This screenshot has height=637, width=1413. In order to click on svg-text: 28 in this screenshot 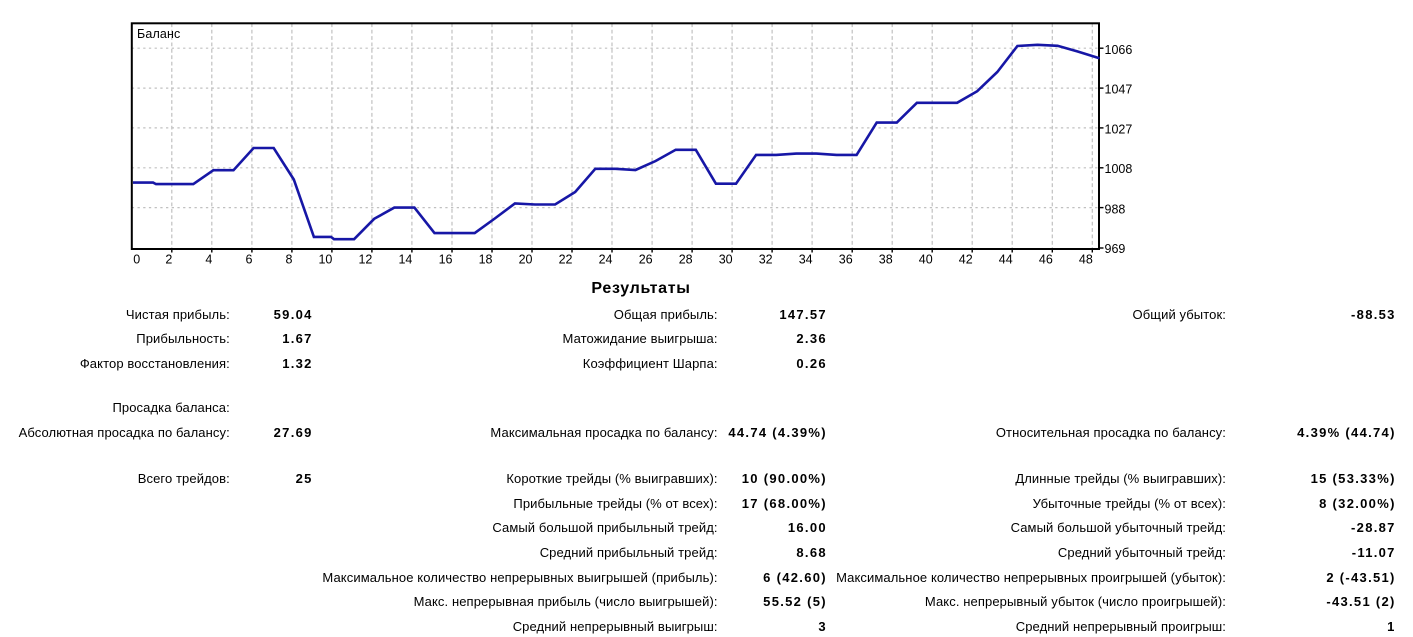, I will do `click(686, 260)`.